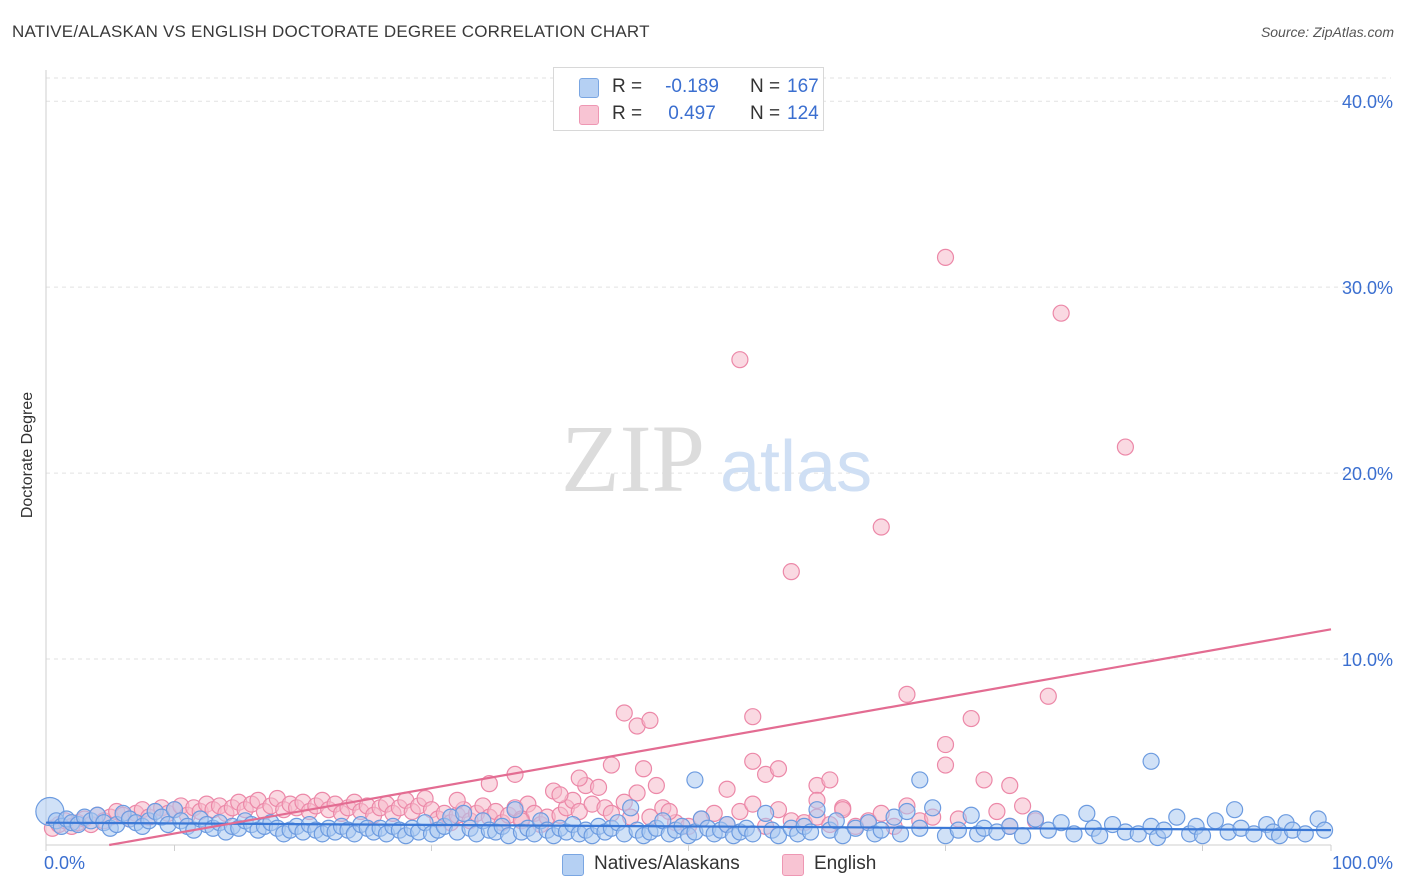  Describe the element at coordinates (845, 863) in the screenshot. I see `english-legend-label: English` at that location.